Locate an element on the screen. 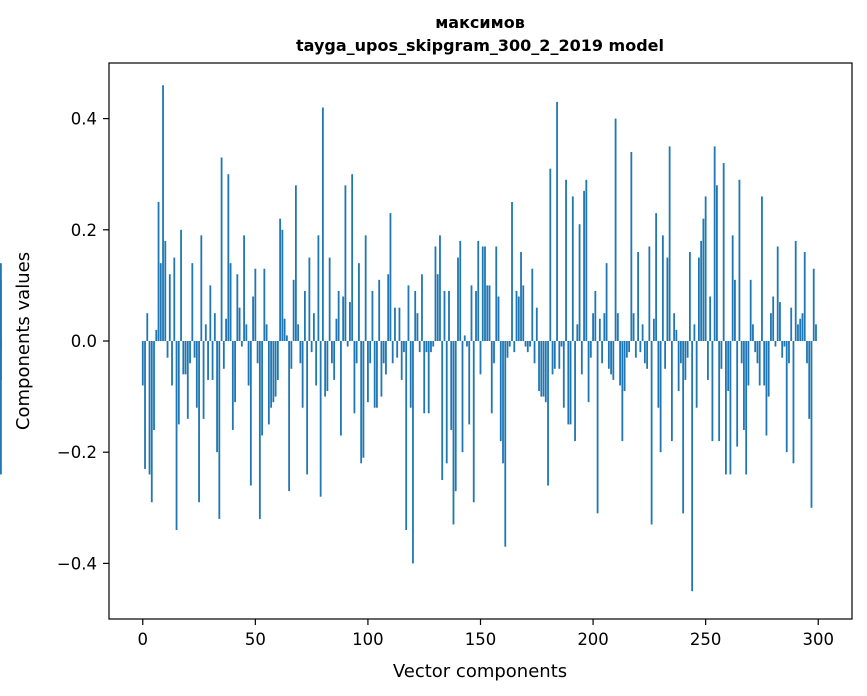  y-tick-label-0: −0.4 is located at coordinates (77, 563).